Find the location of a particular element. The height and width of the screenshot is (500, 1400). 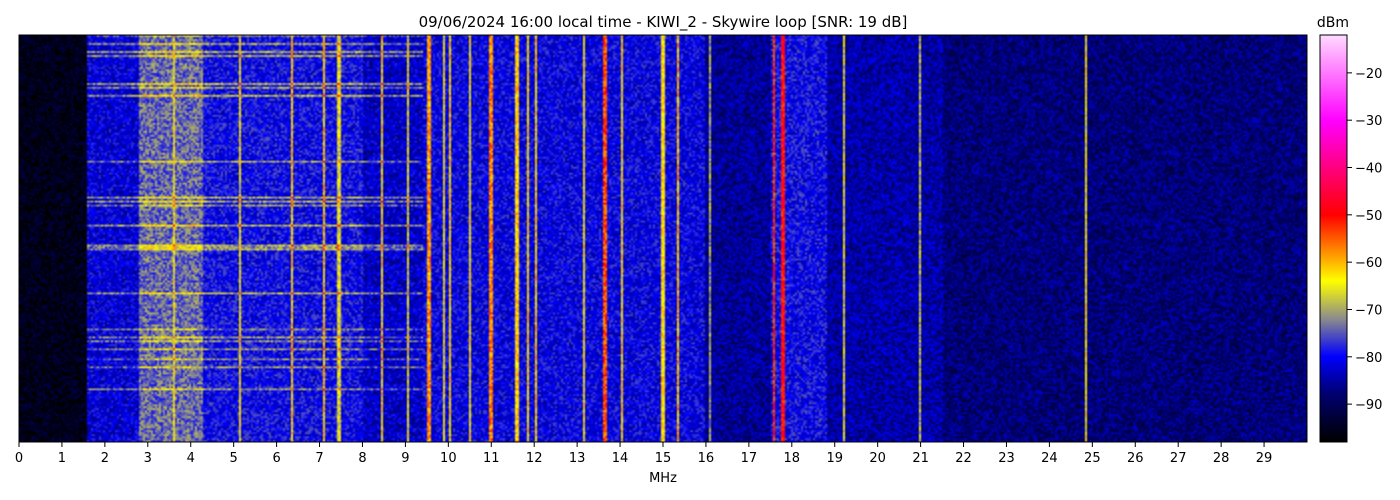

x-tick-label: 13 is located at coordinates (577, 458).